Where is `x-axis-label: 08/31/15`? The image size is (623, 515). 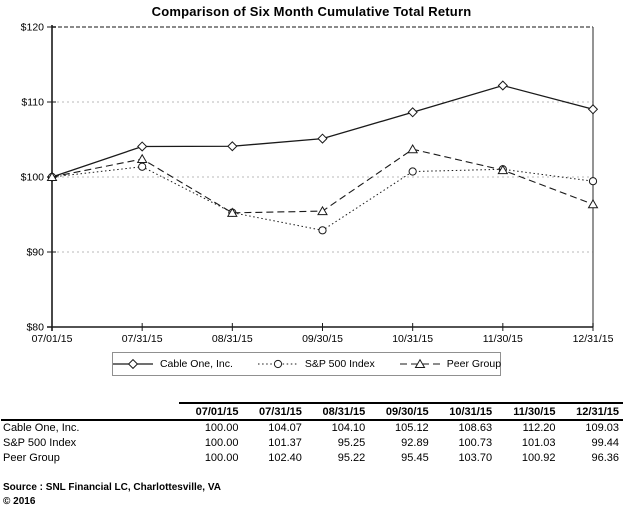
x-axis-label: 08/31/15 is located at coordinates (232, 339).